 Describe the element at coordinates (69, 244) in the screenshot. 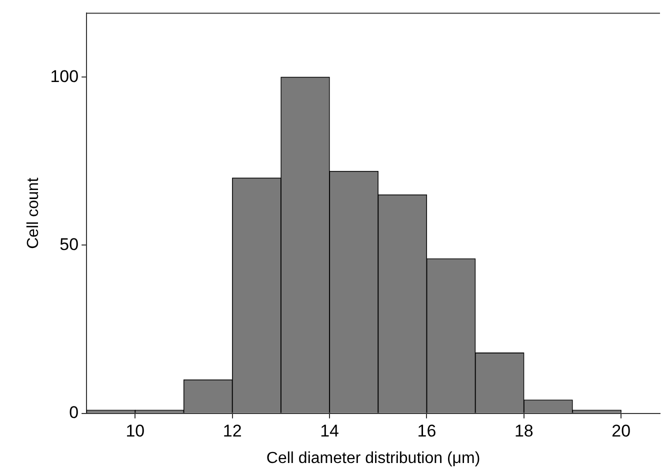

I see `y-tick-label: 50` at that location.